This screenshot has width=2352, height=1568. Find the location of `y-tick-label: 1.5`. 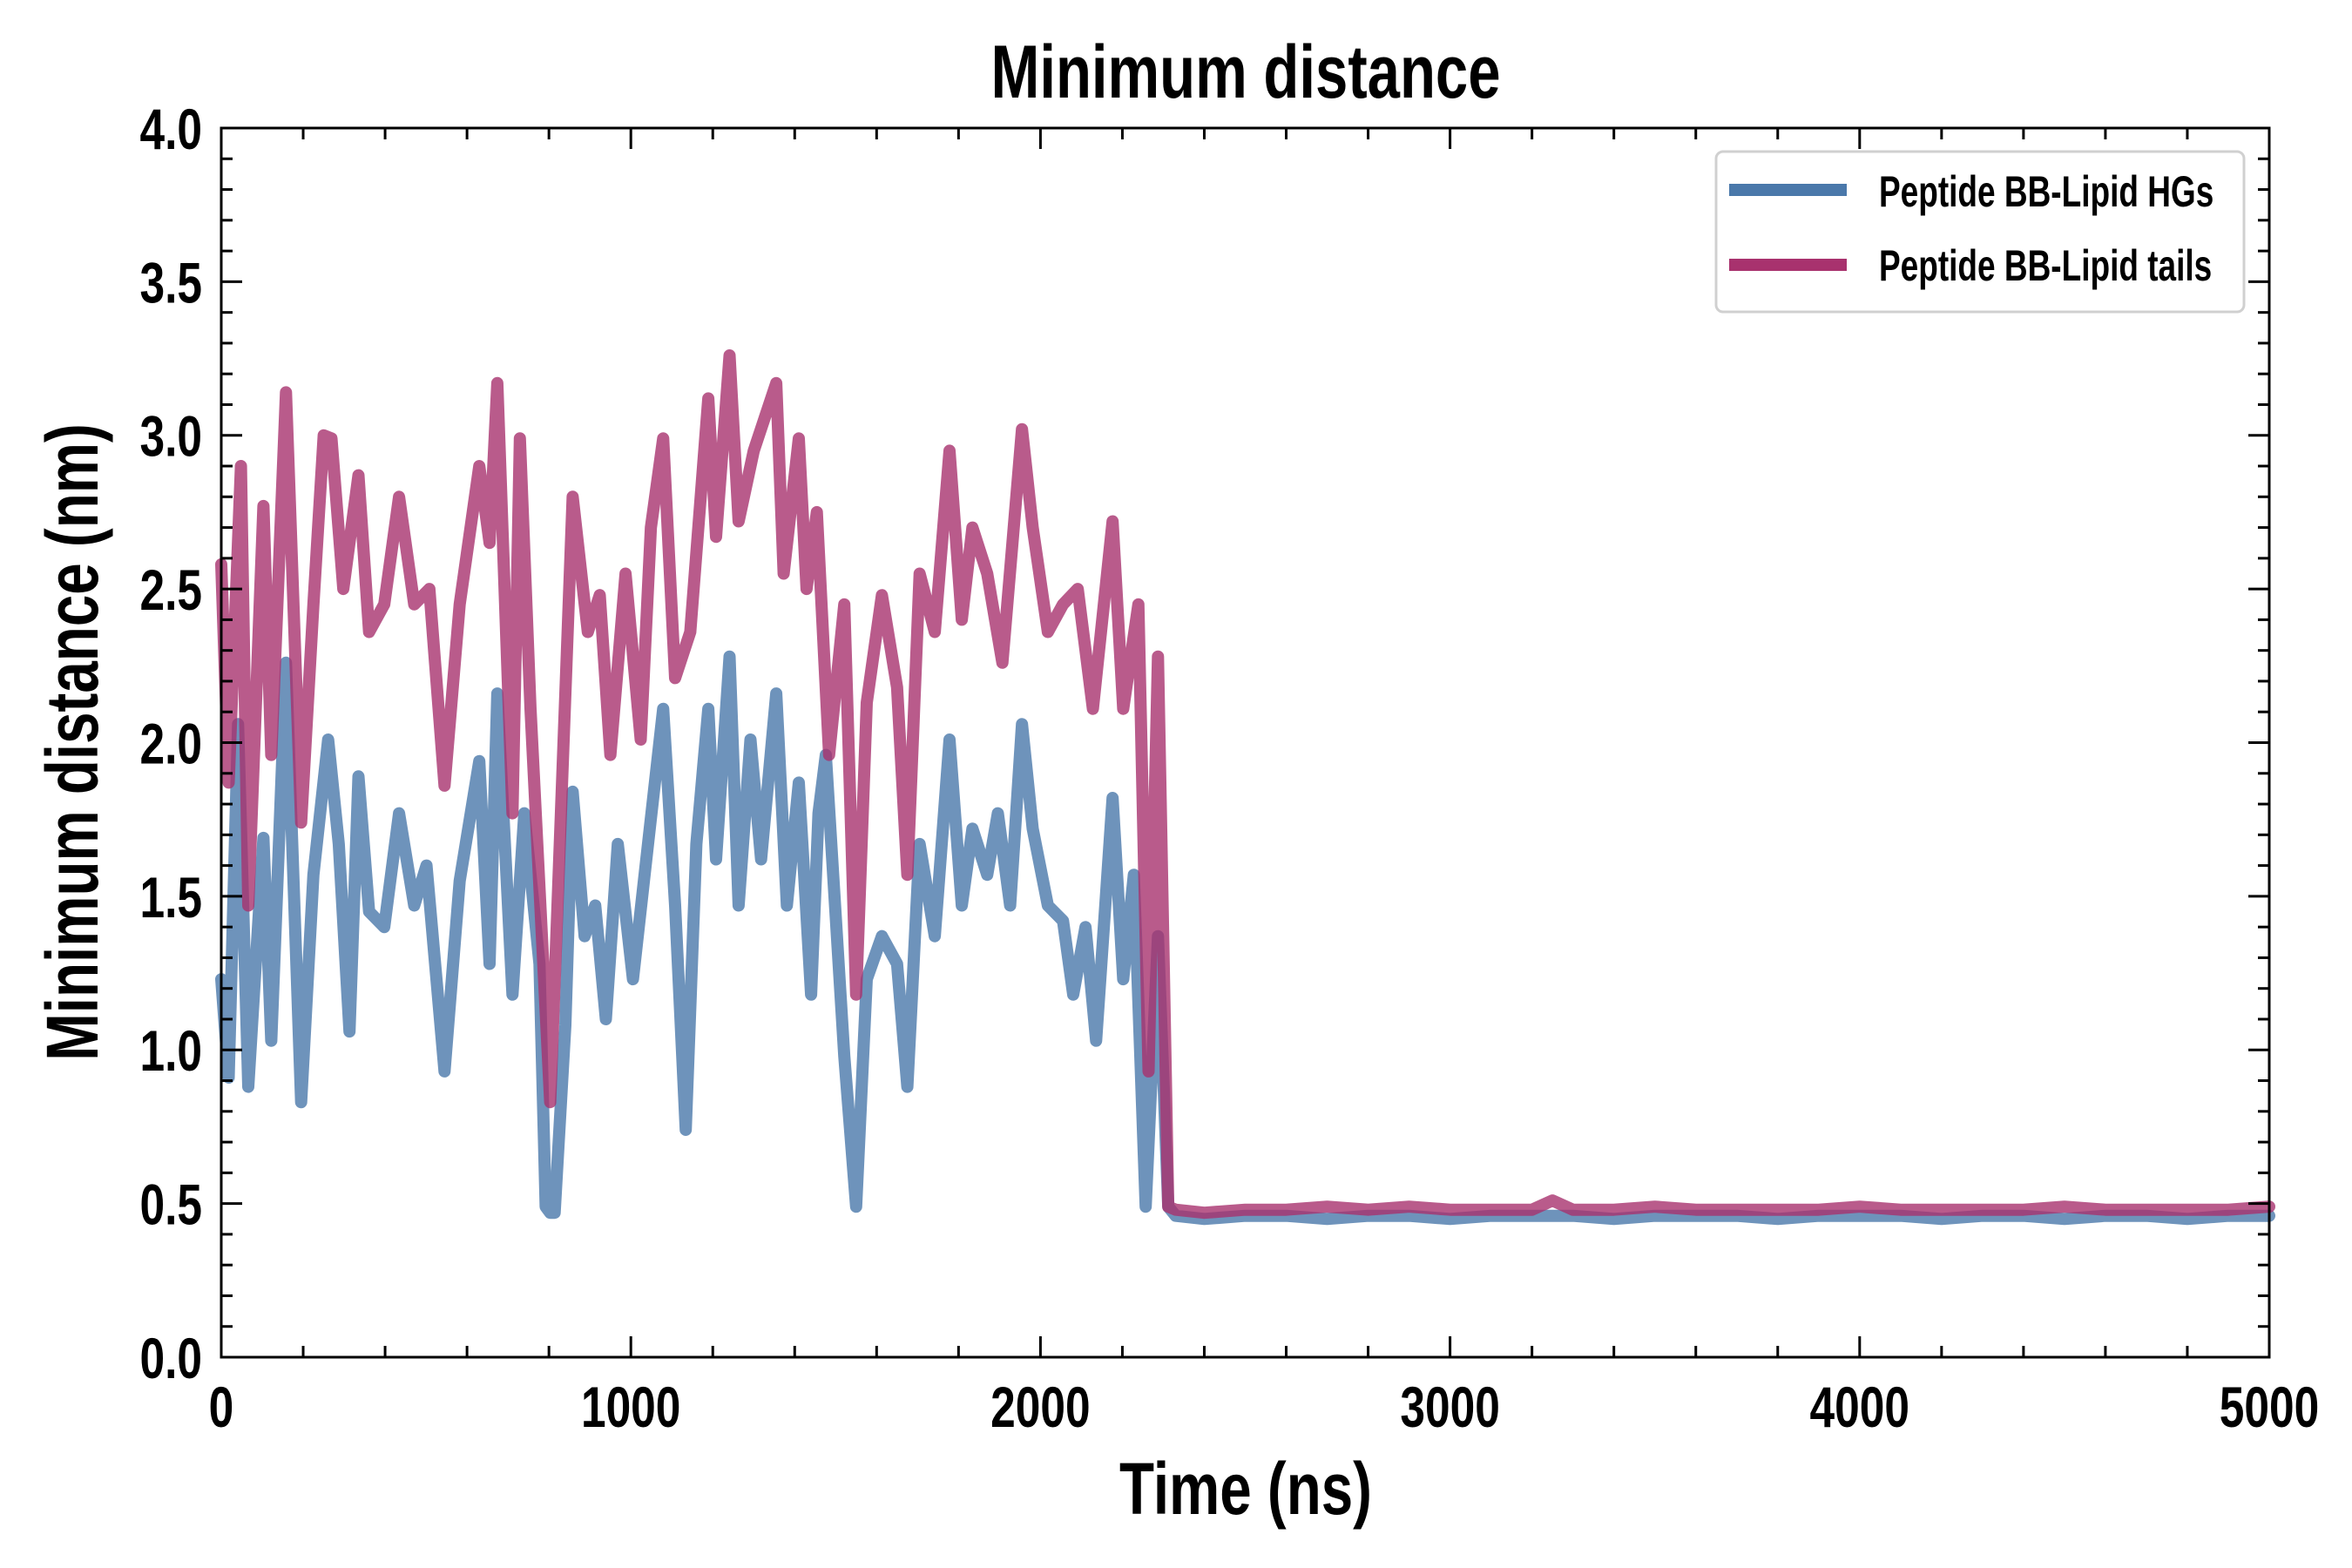

y-tick-label: 1.5 is located at coordinates (170, 897).